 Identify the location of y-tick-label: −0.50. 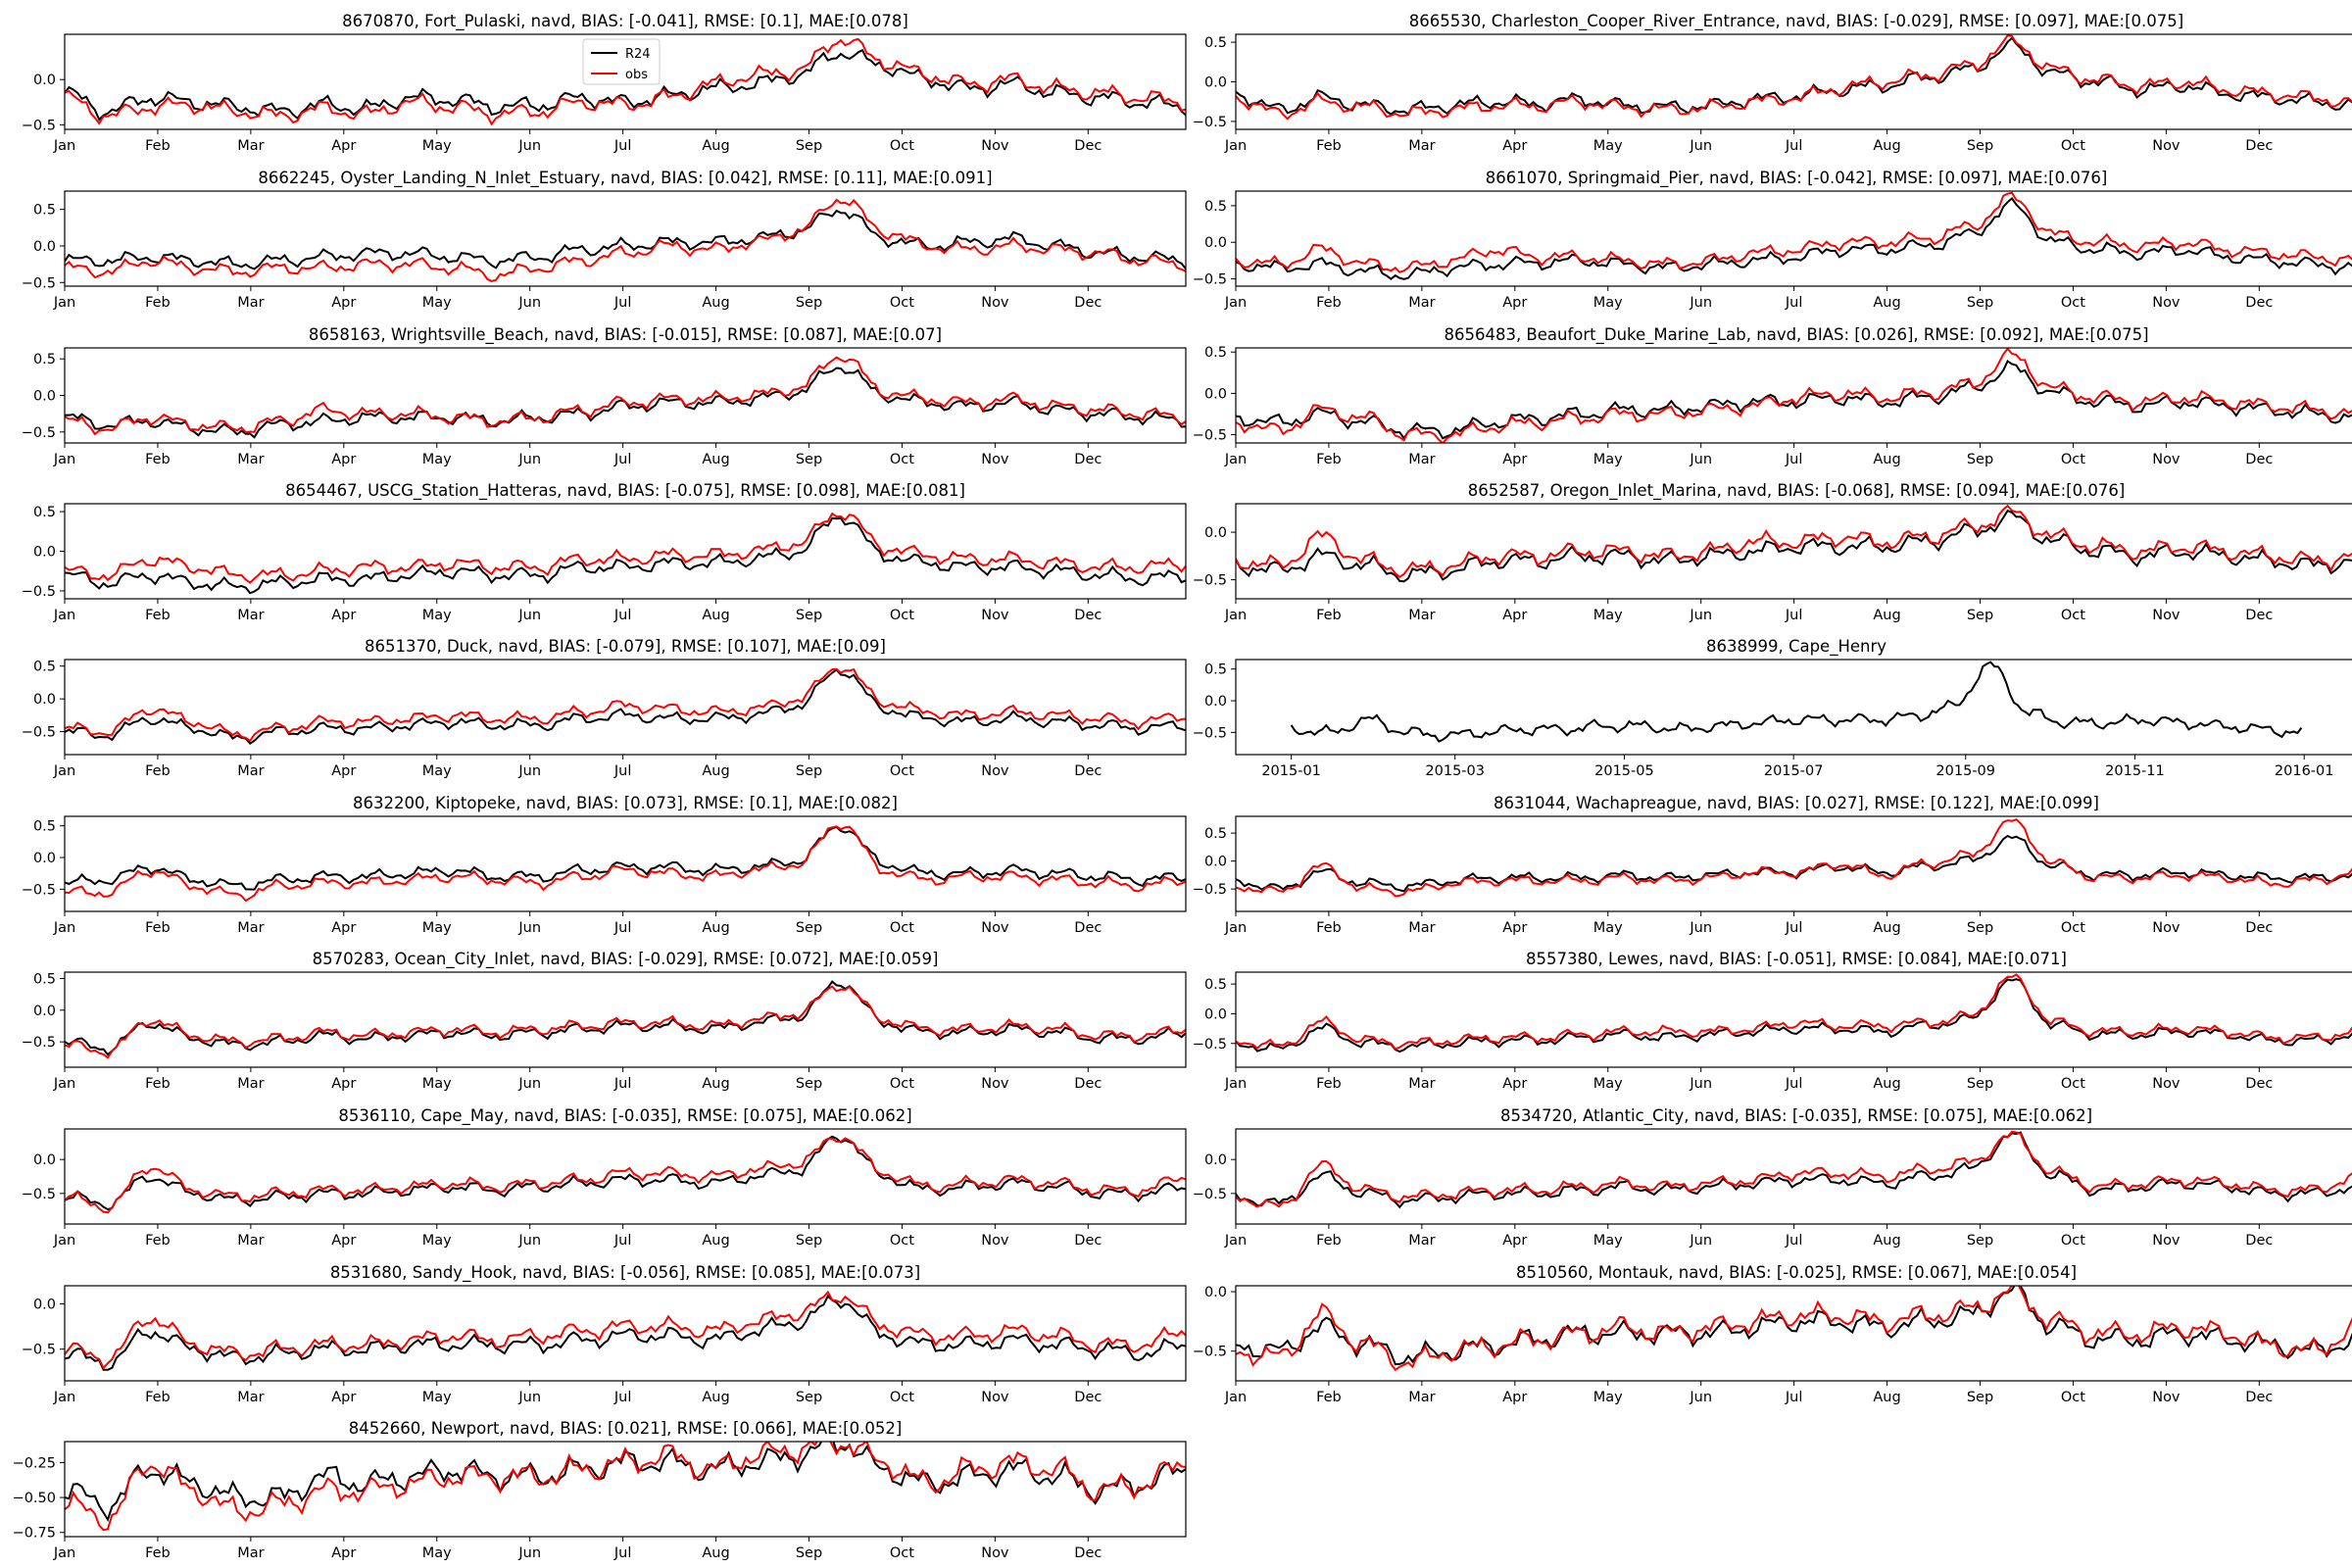
(34, 1498).